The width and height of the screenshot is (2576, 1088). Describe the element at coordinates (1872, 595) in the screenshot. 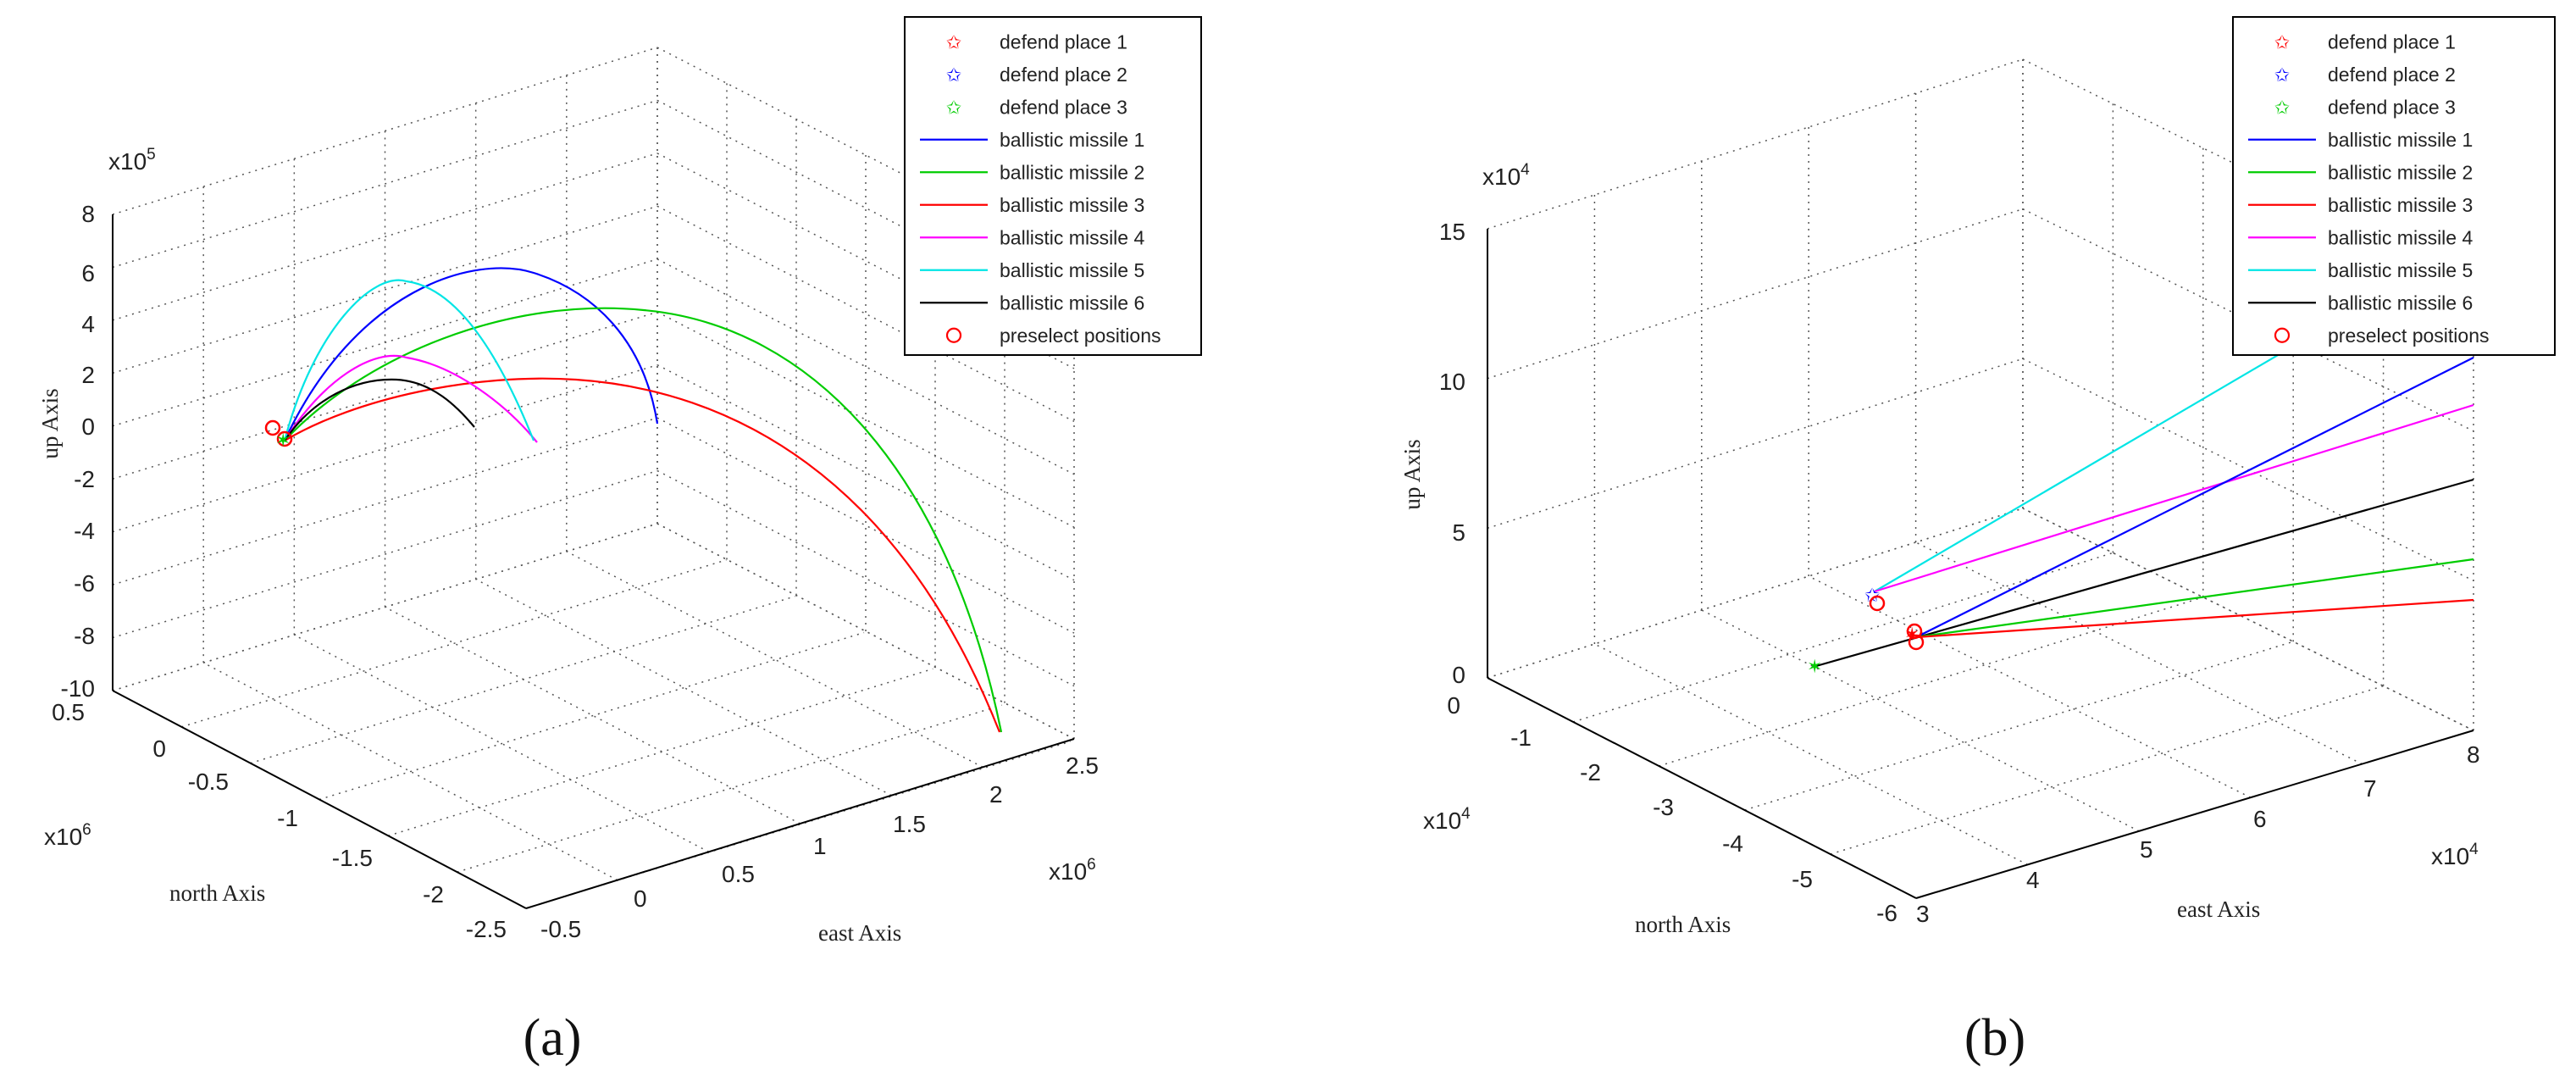

I see `defend-place-marker: ✩` at that location.